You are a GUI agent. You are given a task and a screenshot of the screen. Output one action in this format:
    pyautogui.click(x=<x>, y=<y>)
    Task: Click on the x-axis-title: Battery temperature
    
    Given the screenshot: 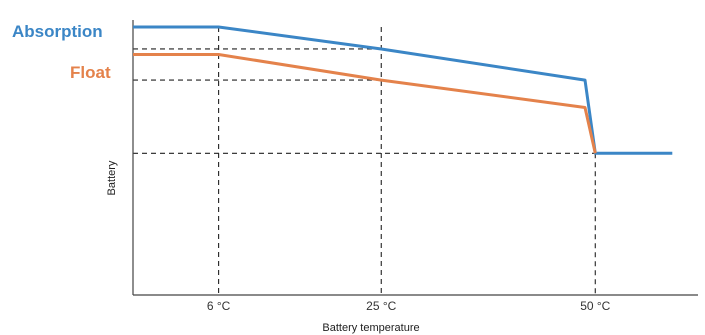 What is the action you would take?
    pyautogui.click(x=370, y=328)
    